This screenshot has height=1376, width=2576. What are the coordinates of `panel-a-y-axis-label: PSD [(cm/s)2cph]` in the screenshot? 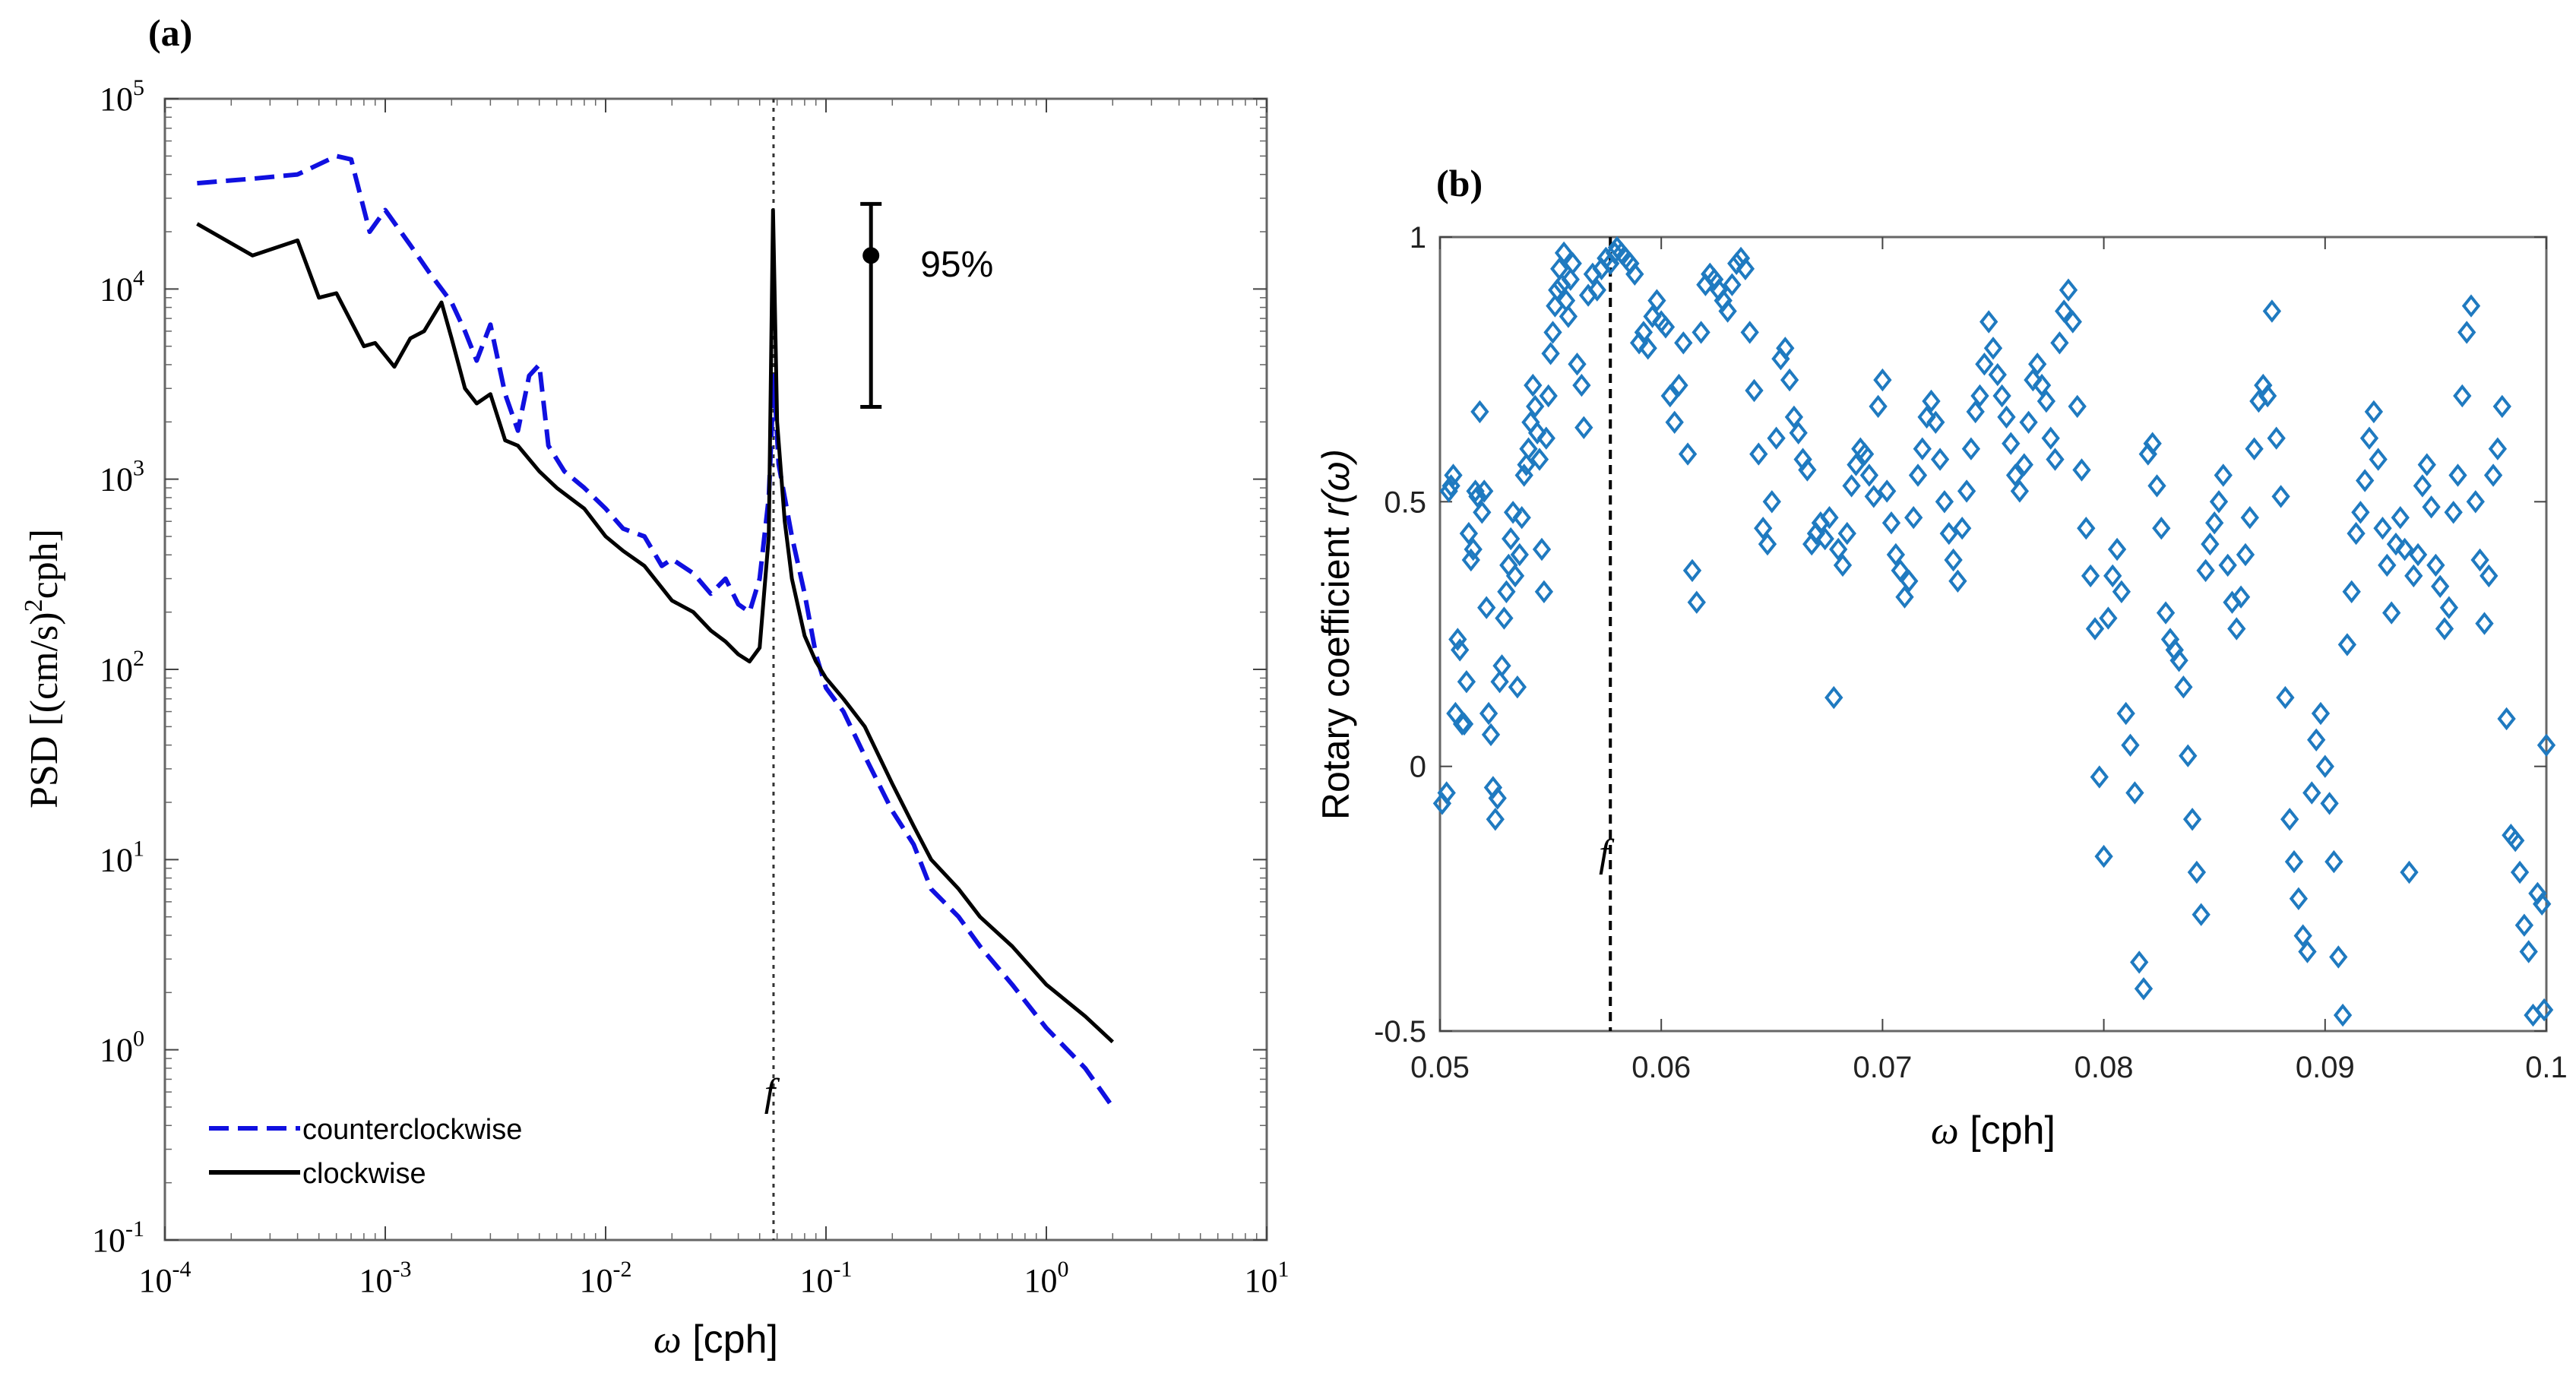 It's located at (43, 668).